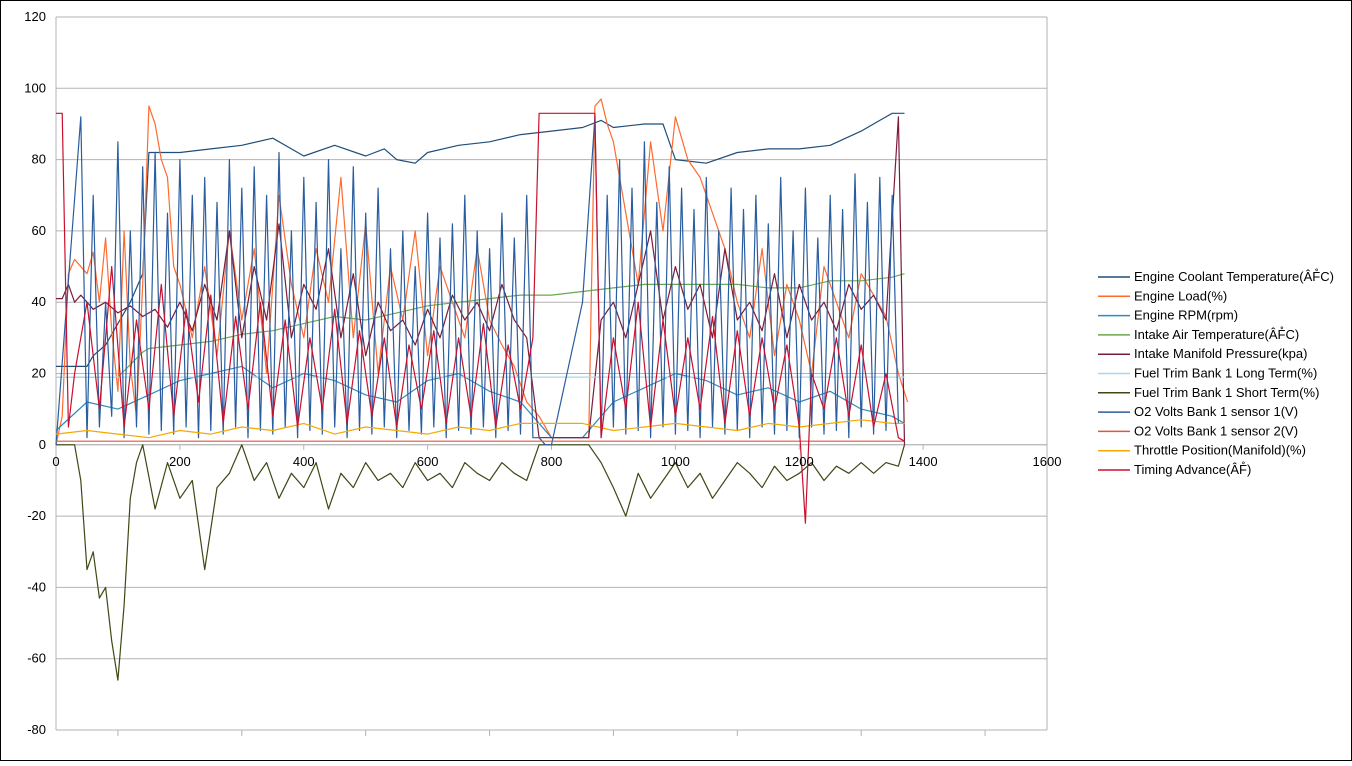 This screenshot has height=766, width=1352. What do you see at coordinates (1216, 334) in the screenshot?
I see `legend-label: Intake Air Temperature(ÂF̊C)` at bounding box center [1216, 334].